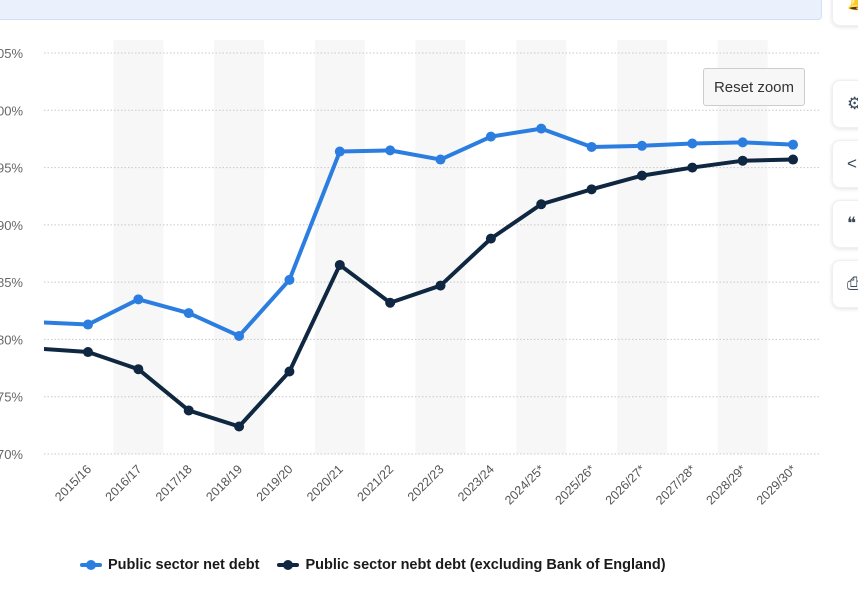  I want to click on print-icon: ⎙, so click(852, 283).